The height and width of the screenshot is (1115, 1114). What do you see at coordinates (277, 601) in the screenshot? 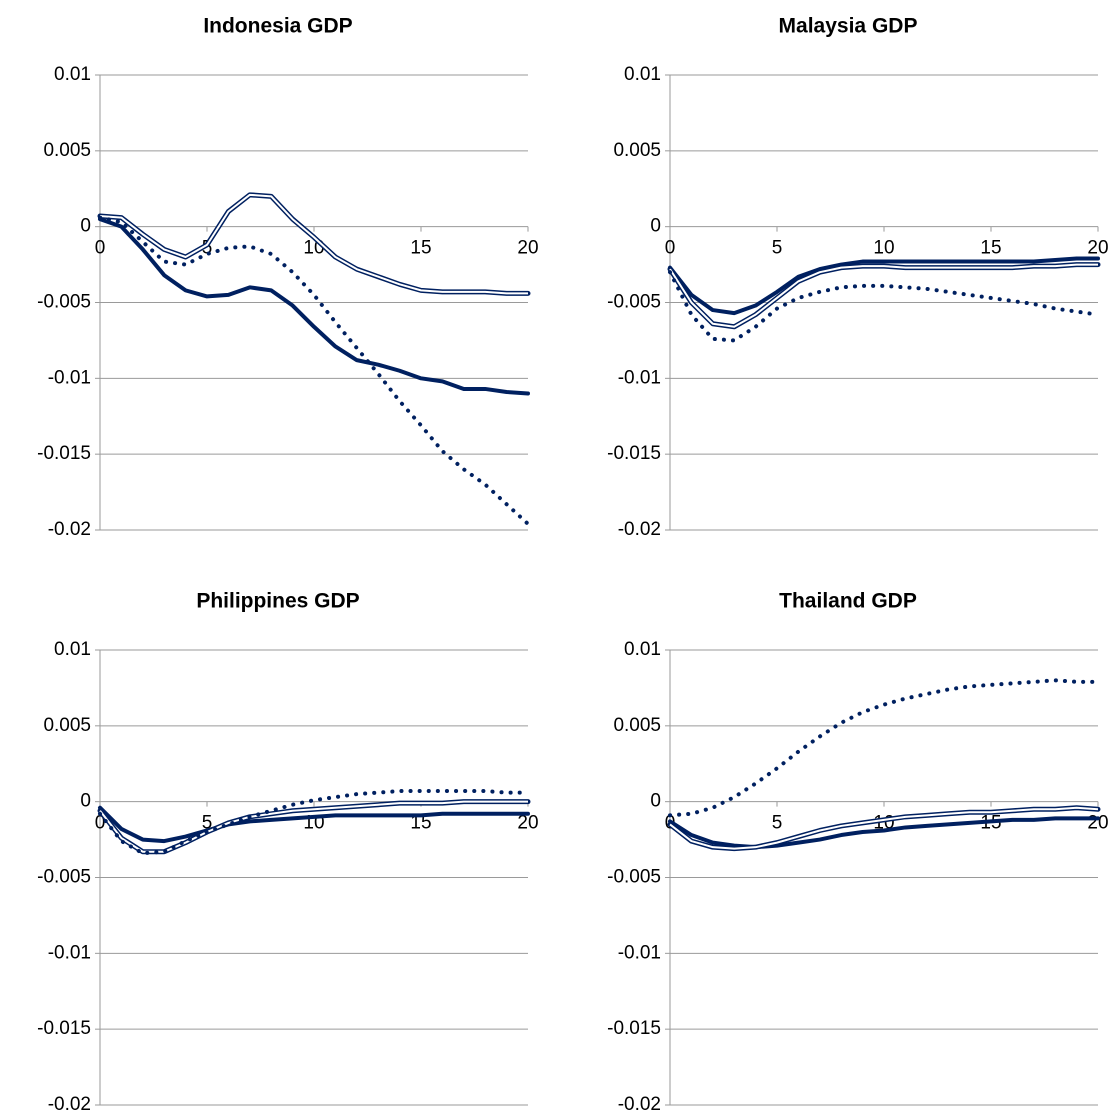
I see `chart-title: Philippines GDP` at bounding box center [277, 601].